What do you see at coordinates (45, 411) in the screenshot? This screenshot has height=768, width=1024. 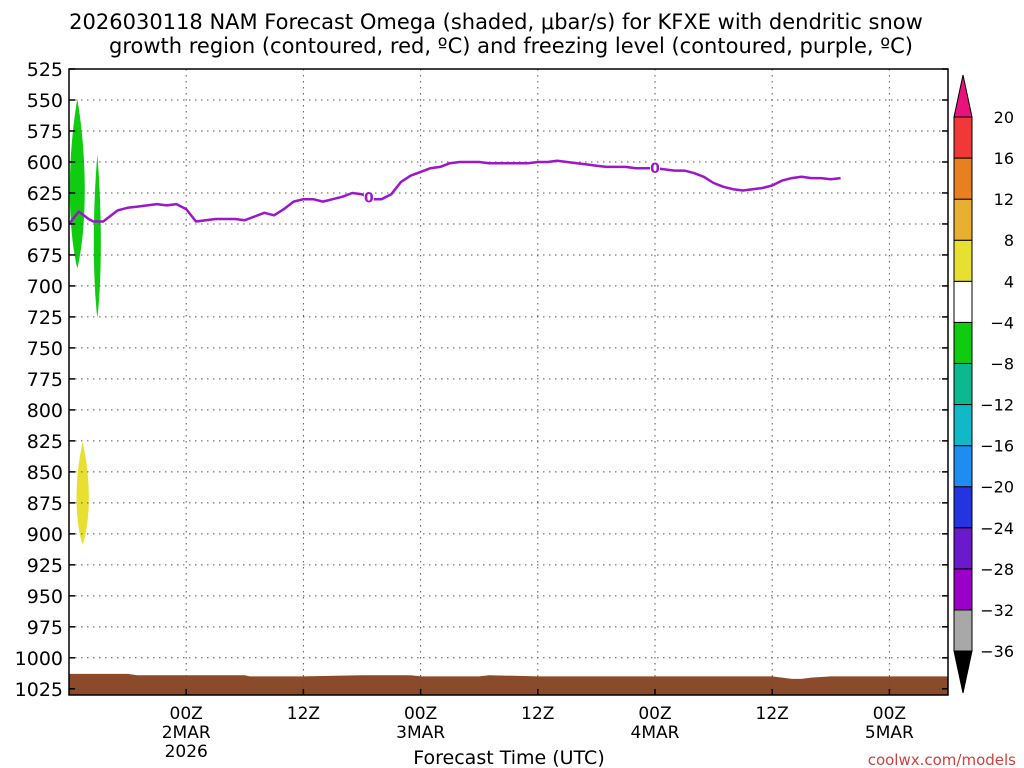 I see `y-tick-label: 800` at bounding box center [45, 411].